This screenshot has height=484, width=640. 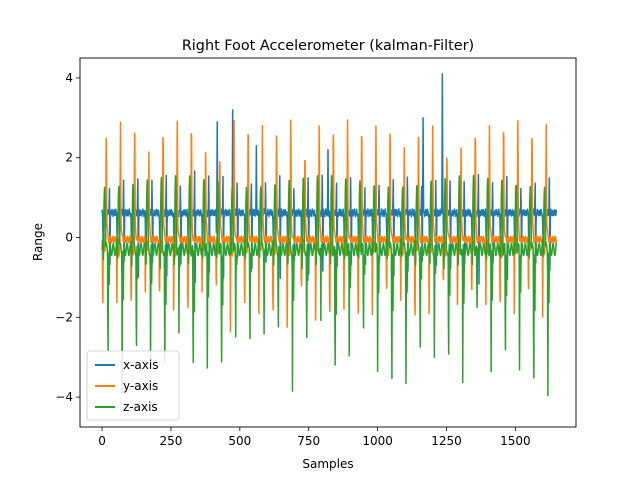 What do you see at coordinates (446, 441) in the screenshot?
I see `x-tick-label: 1250` at bounding box center [446, 441].